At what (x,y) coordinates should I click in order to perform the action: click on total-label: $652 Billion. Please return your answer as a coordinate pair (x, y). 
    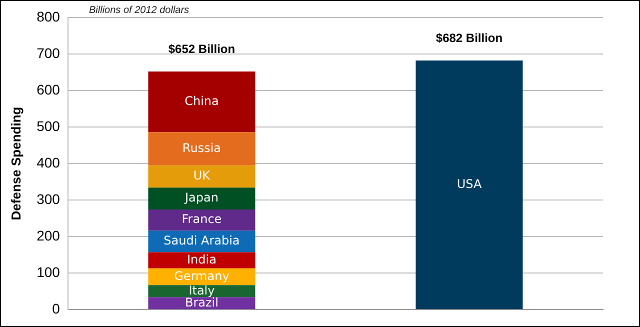
    Looking at the image, I should click on (202, 49).